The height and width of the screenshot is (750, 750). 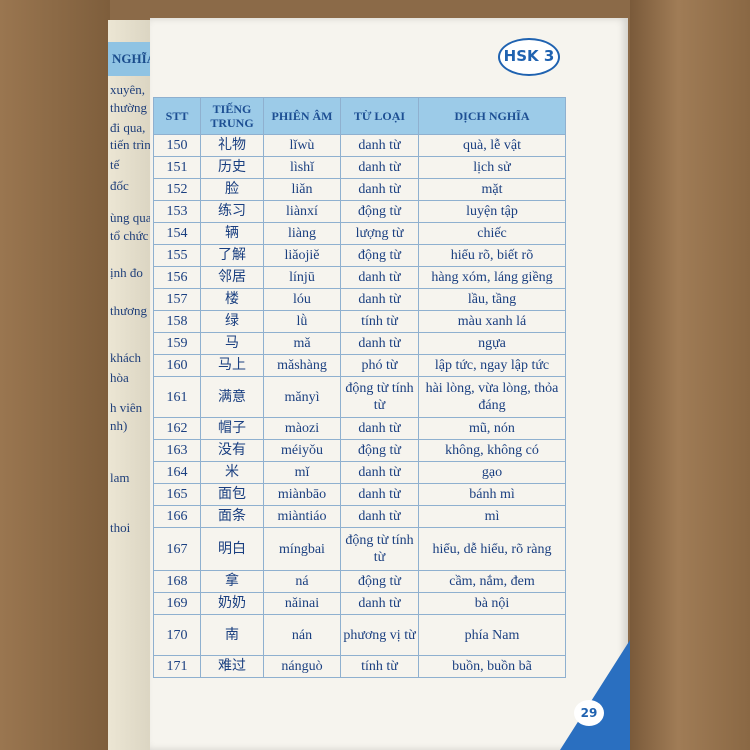 I want to click on cell-pinyin: liàng, so click(x=302, y=233).